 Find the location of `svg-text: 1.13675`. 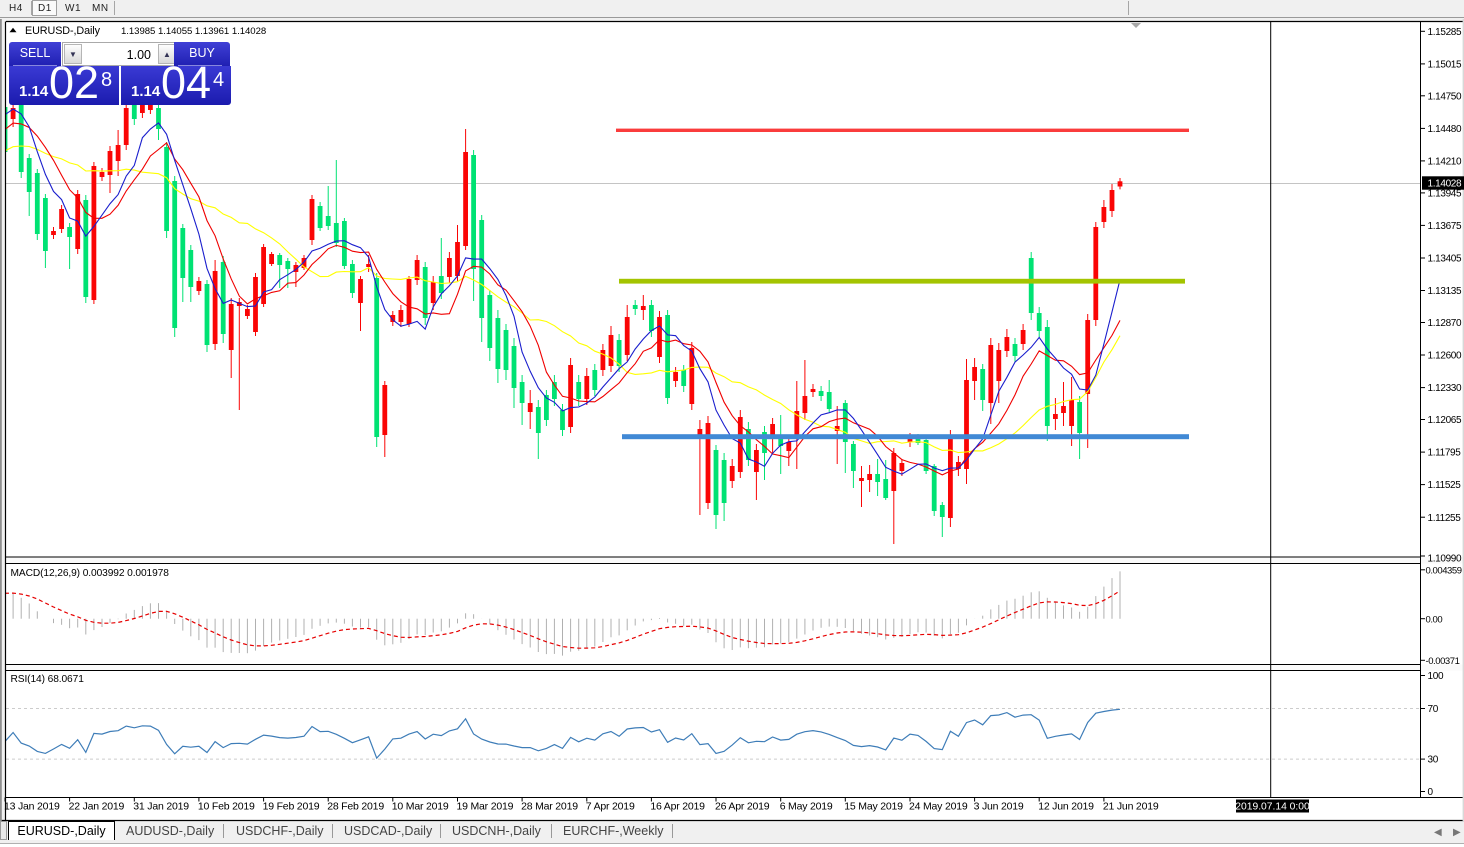

svg-text: 1.13675 is located at coordinates (1445, 226).